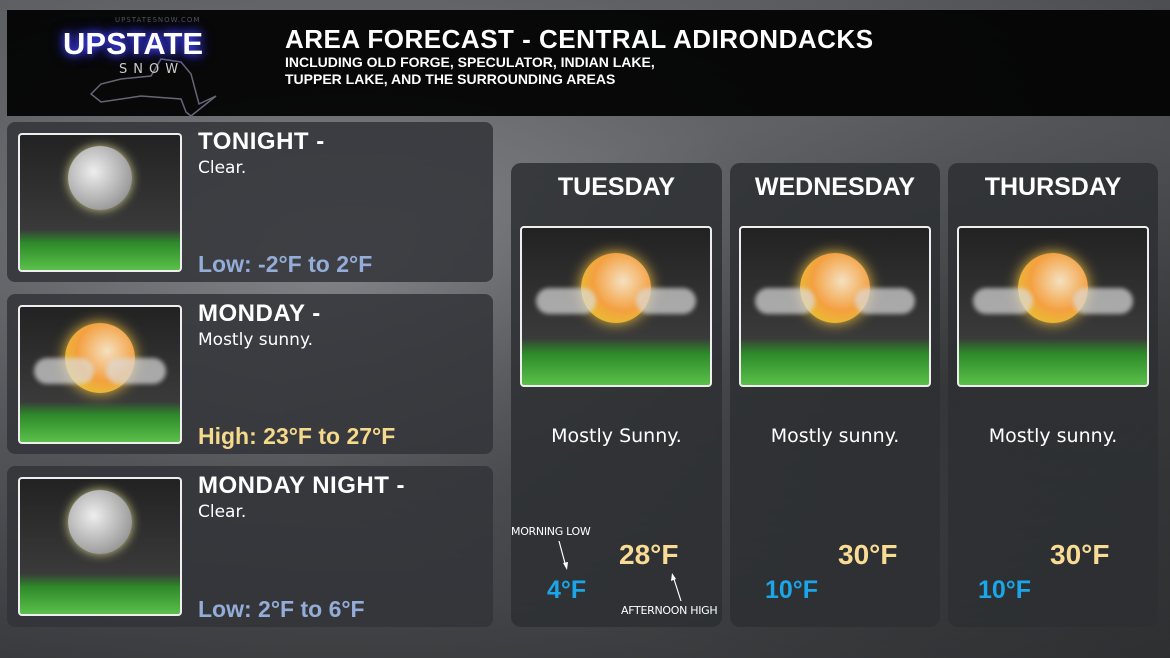 The image size is (1170, 658). Describe the element at coordinates (259, 313) in the screenshot. I see `period-title: MONDAY -` at that location.